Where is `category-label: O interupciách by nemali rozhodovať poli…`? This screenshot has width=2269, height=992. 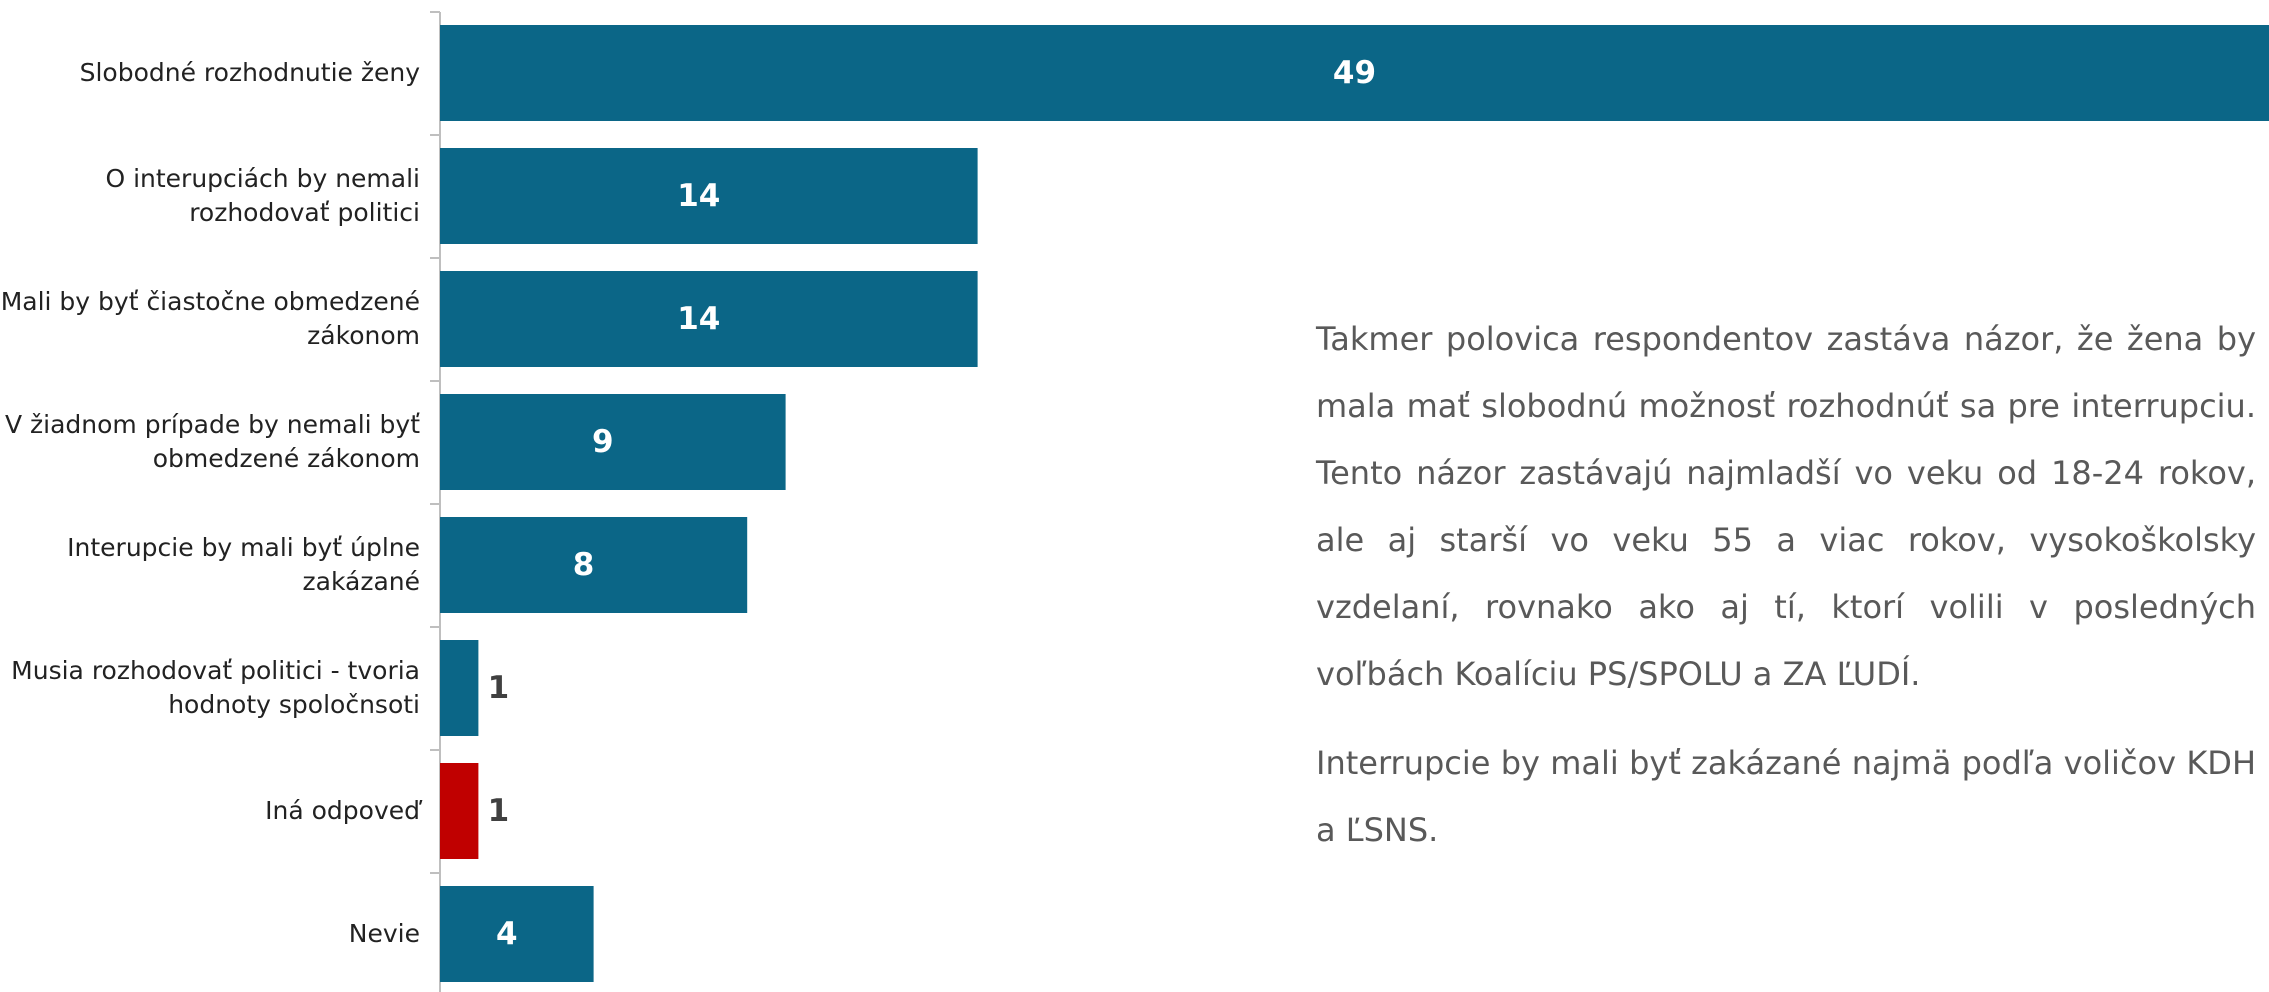 category-label: O interupciách by nemali rozhodovať poli… is located at coordinates (262, 195).